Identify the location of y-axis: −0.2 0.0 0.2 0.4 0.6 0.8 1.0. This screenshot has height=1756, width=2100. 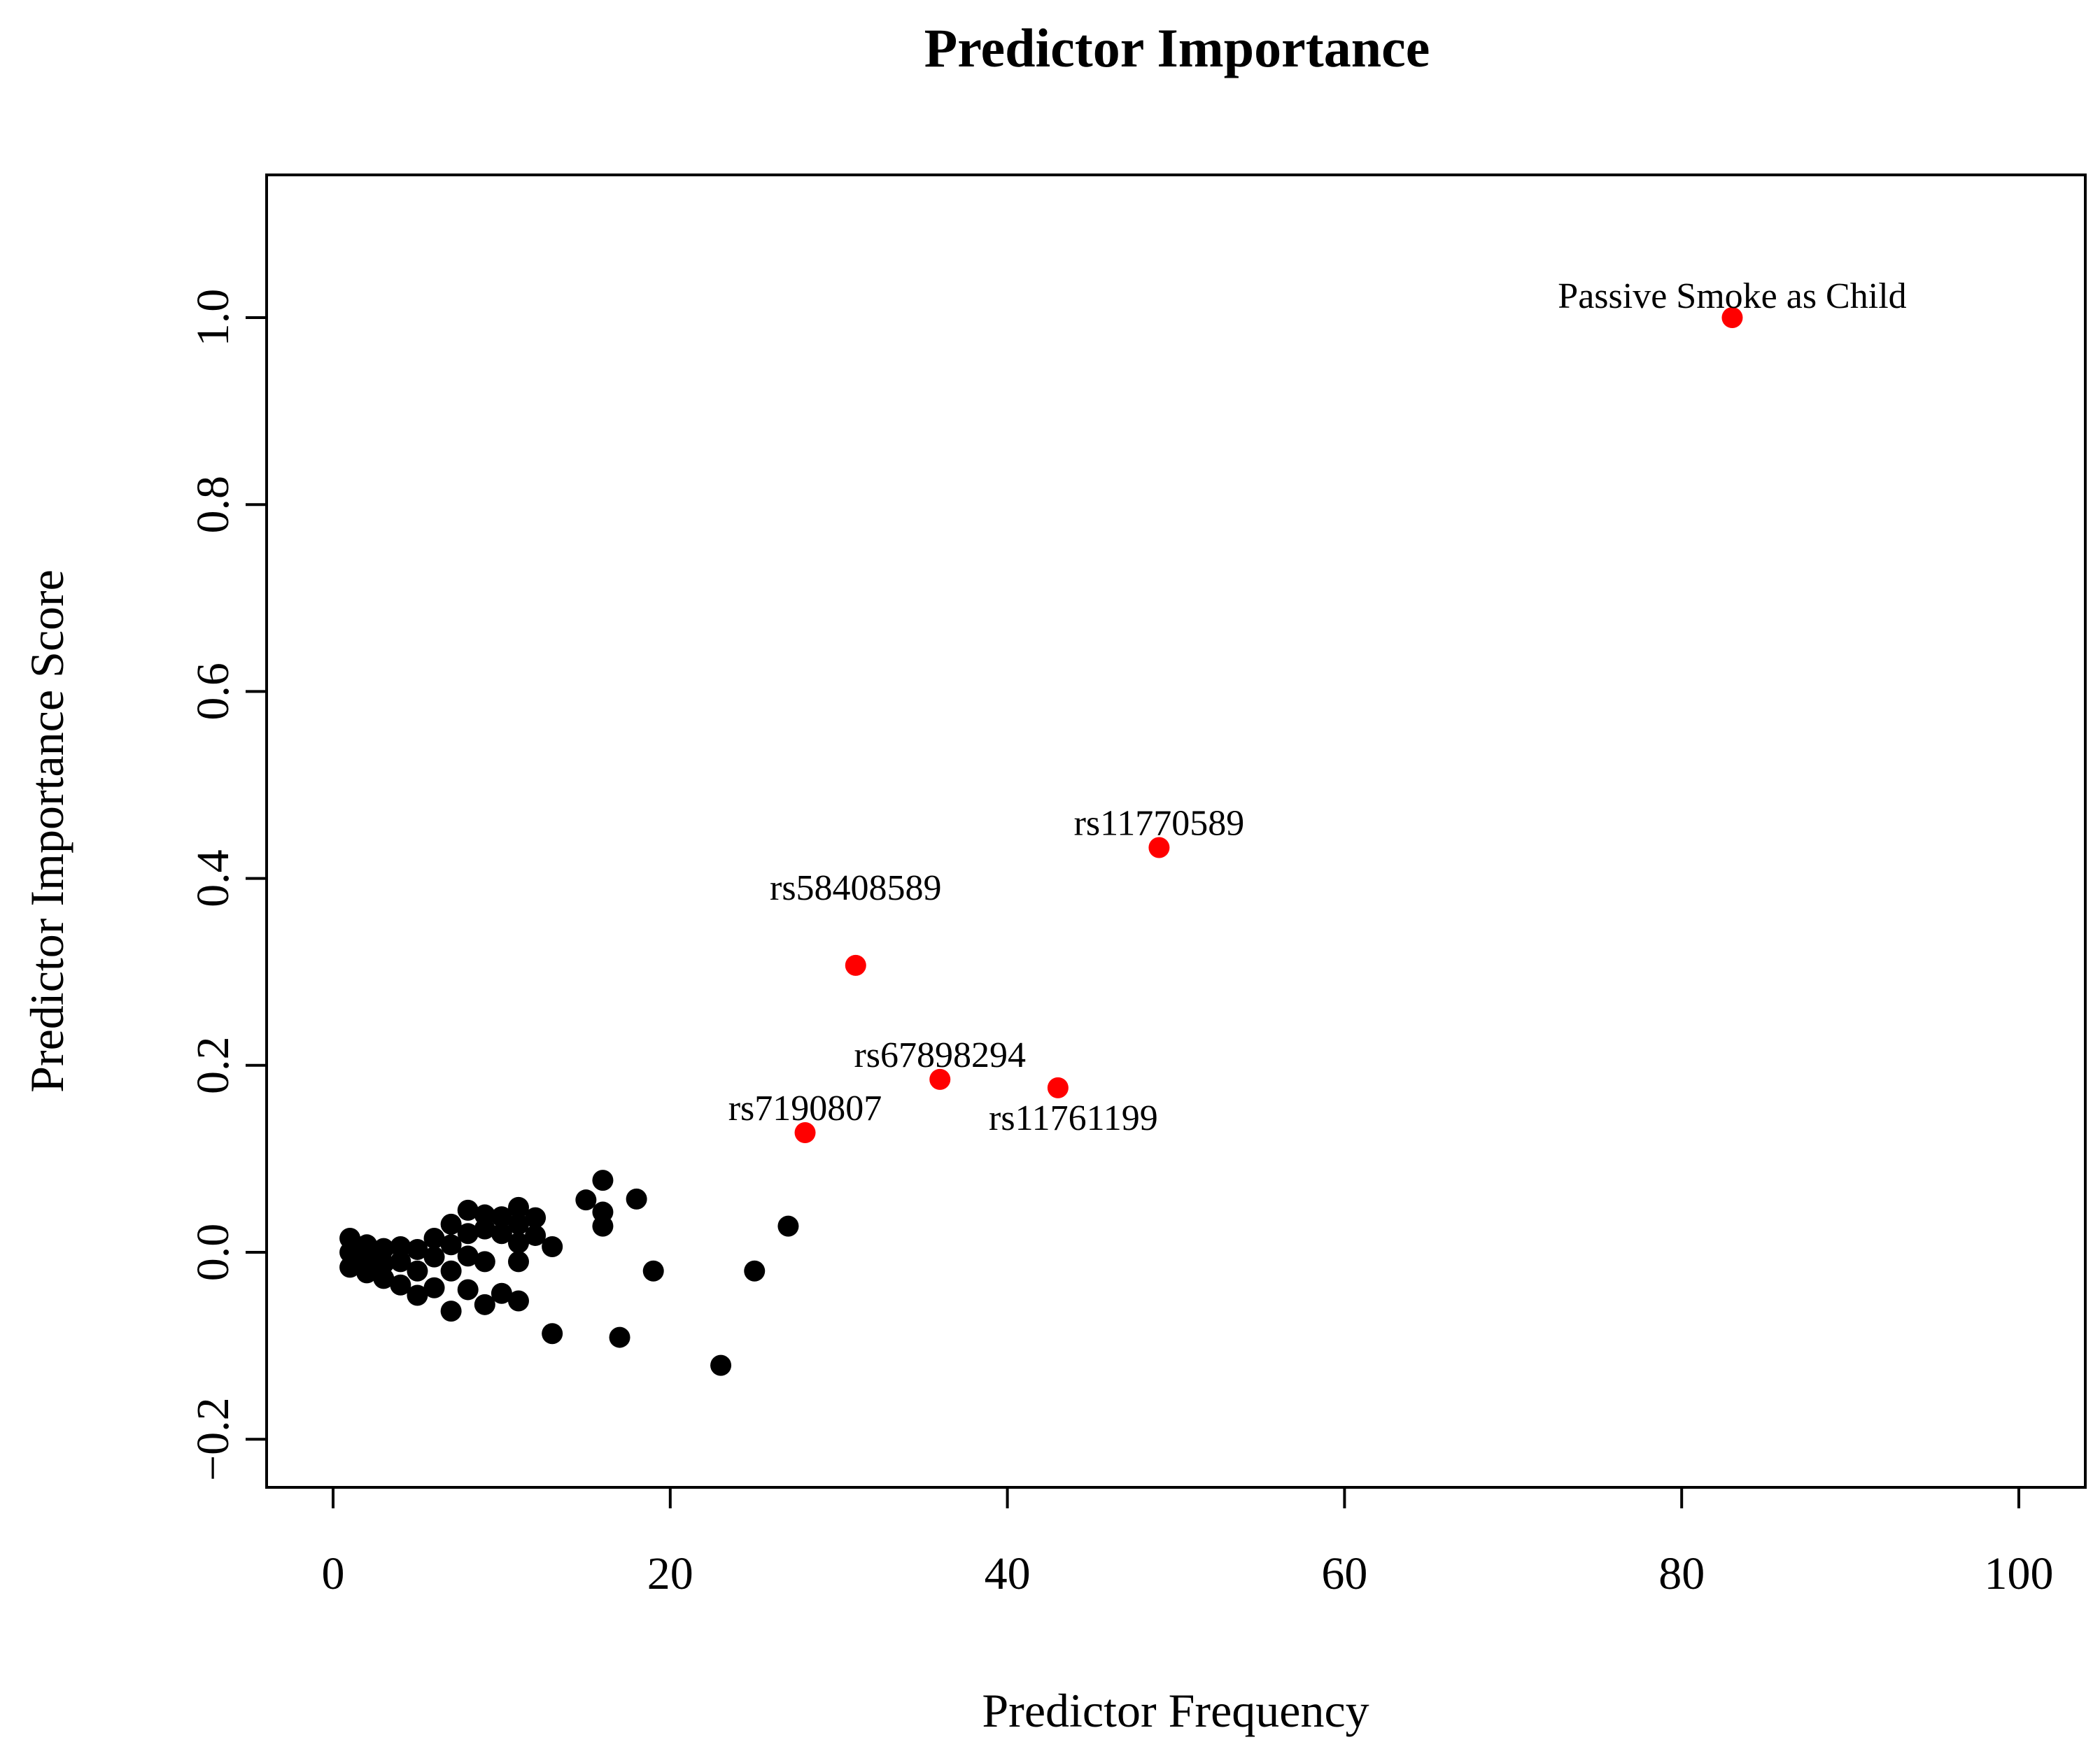
(228, 885).